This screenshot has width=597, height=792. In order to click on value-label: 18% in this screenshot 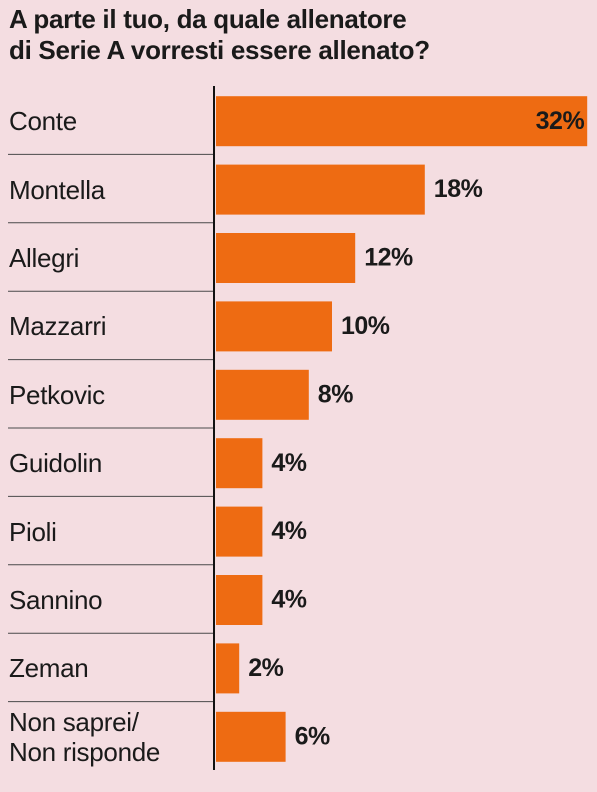, I will do `click(458, 189)`.